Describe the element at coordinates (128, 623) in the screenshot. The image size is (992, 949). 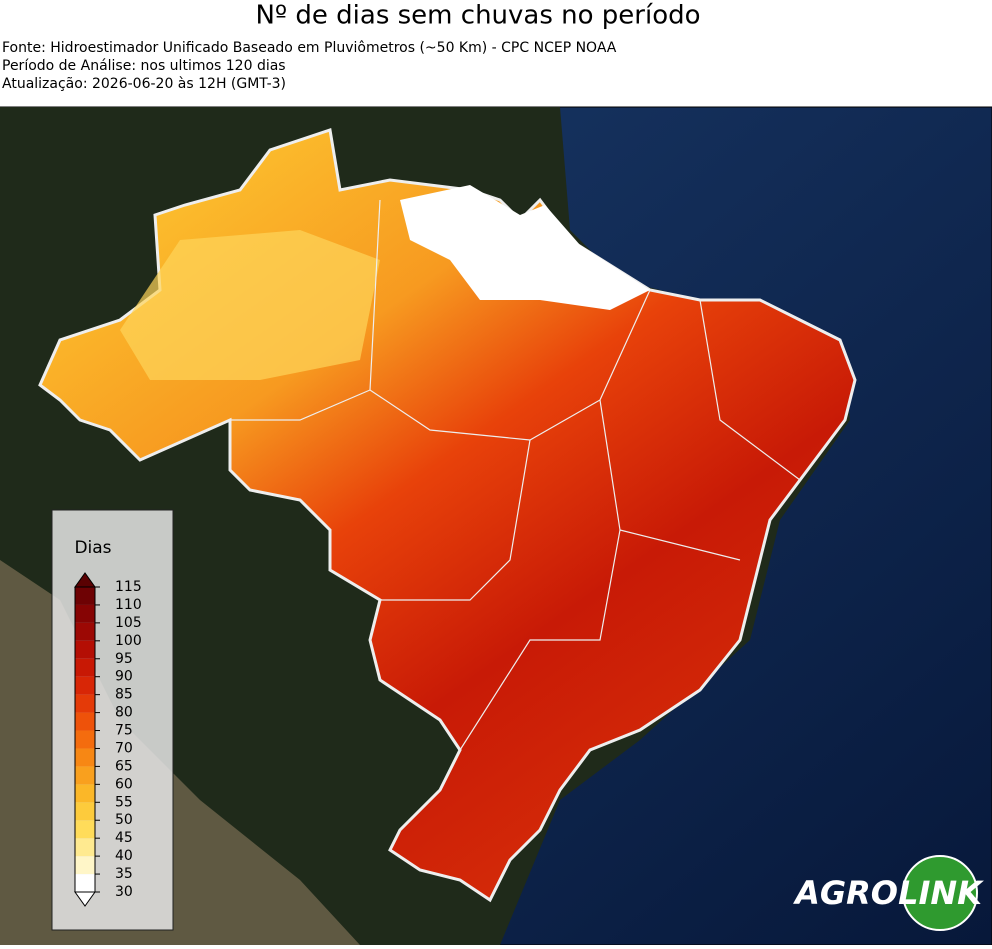
I see `tick-label: 105` at that location.